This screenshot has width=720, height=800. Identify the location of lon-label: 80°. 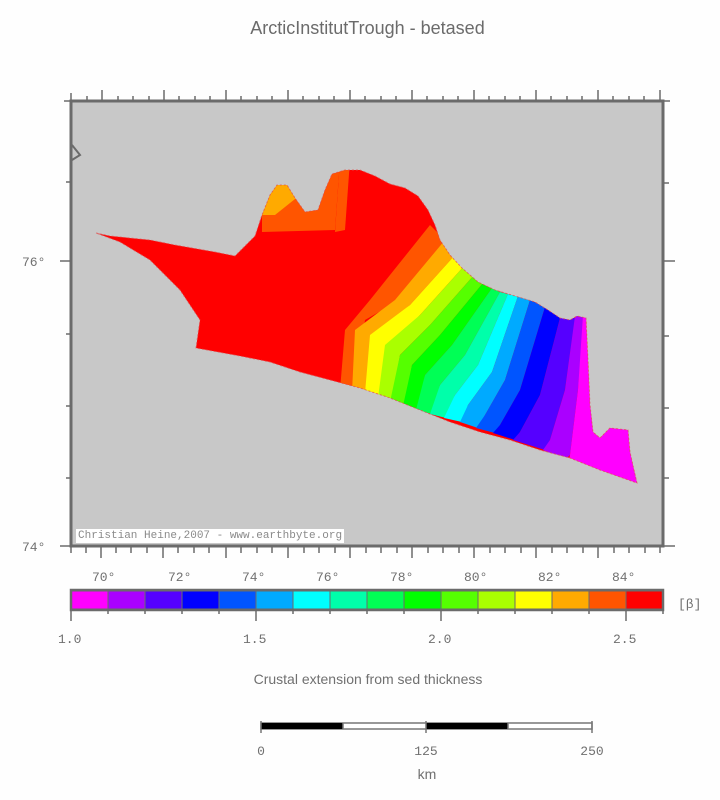
(475, 577).